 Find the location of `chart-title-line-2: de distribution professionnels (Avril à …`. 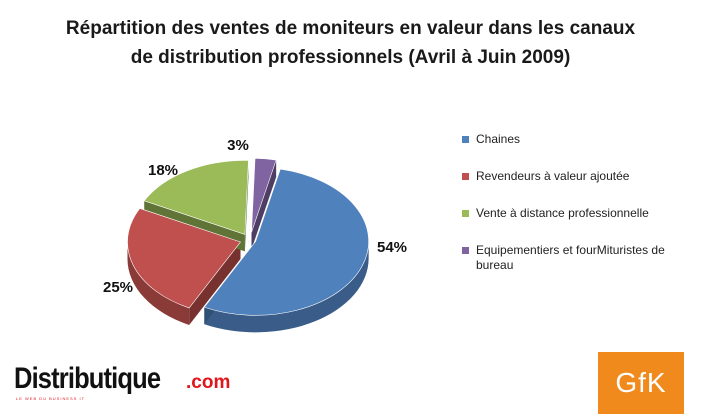

chart-title-line-2: de distribution professionnels (Avril à … is located at coordinates (350, 57).